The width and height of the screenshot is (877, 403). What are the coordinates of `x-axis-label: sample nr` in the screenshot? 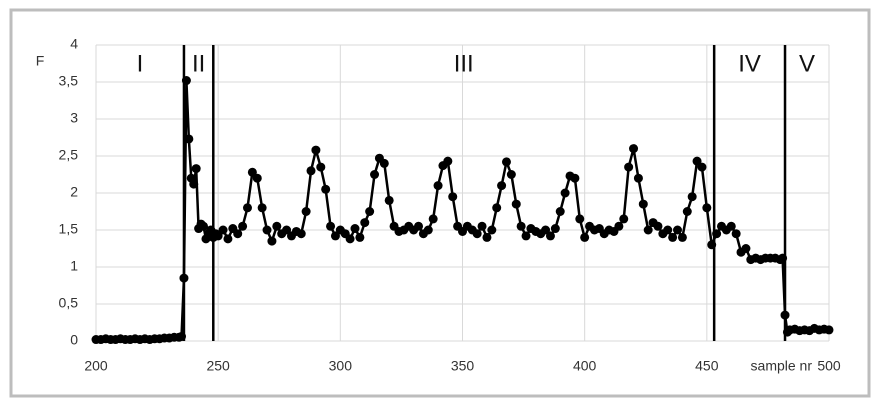 It's located at (782, 366).